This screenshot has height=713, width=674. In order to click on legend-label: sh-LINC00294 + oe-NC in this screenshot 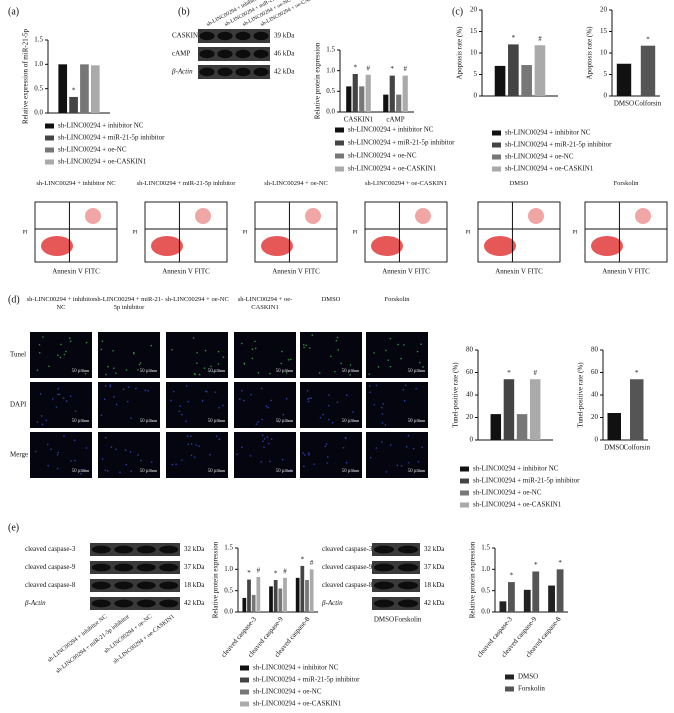, I will do `click(382, 156)`.